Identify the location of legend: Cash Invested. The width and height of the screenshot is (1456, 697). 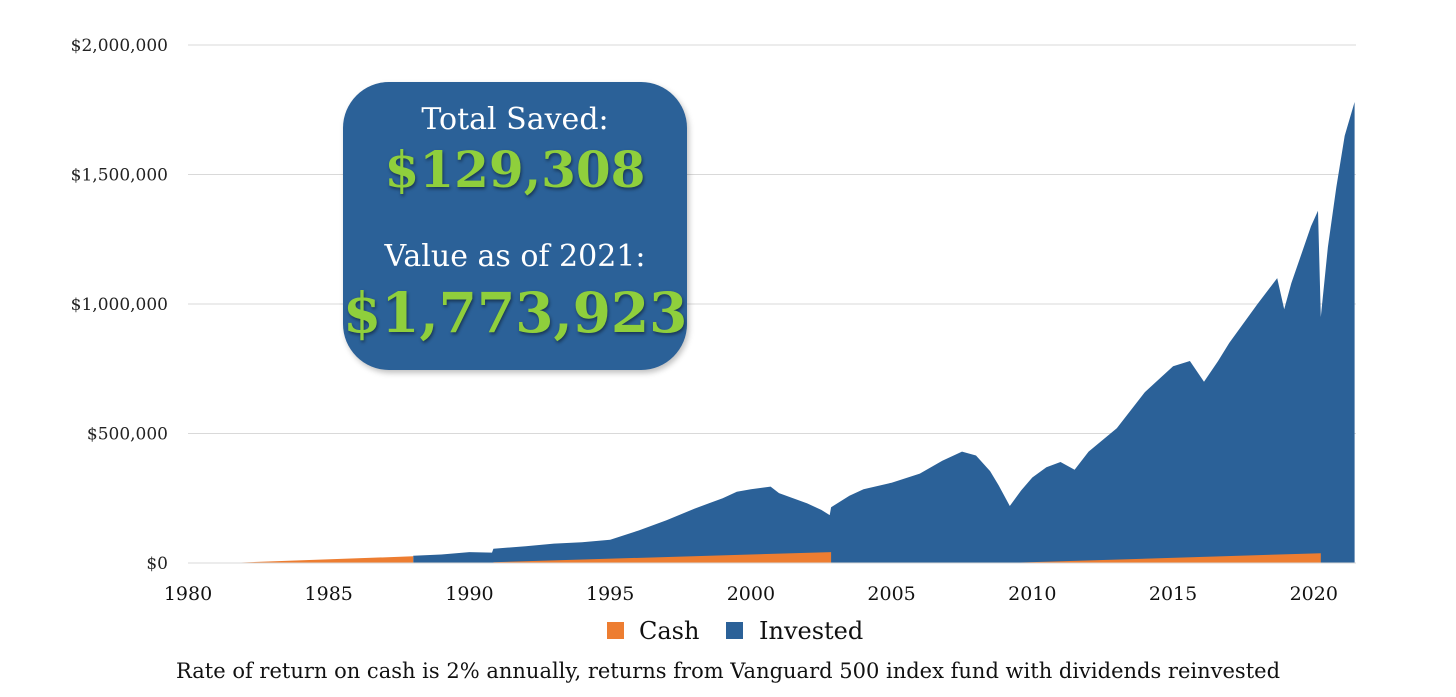
(735, 631).